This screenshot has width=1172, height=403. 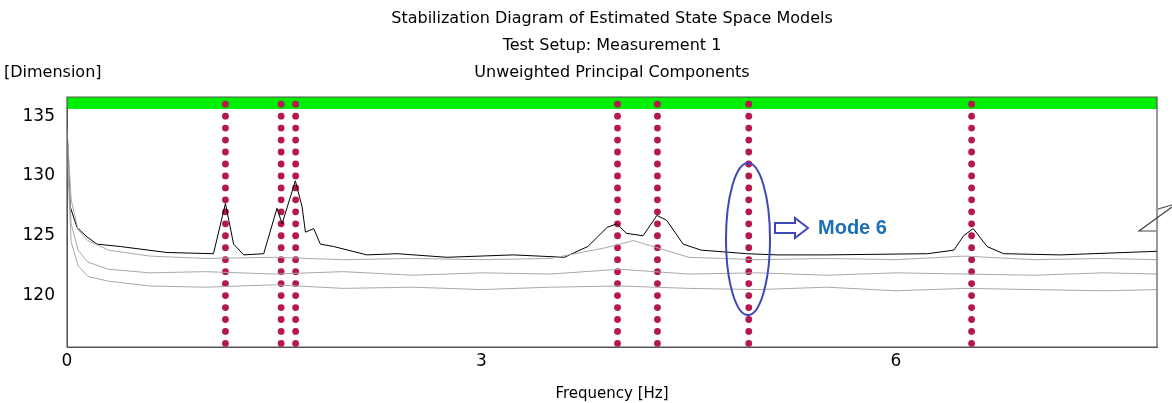 What do you see at coordinates (612, 18) in the screenshot?
I see `chart-title: Stabilization Diagram of Estimated State Space Models` at bounding box center [612, 18].